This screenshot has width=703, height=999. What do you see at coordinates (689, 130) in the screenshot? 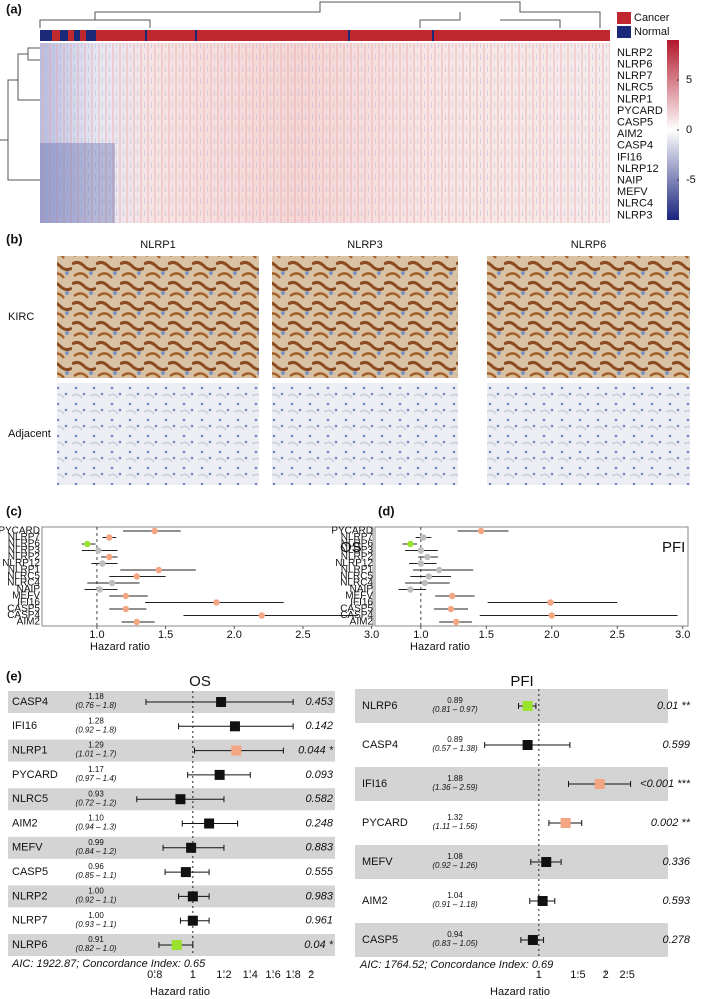
I see `colorbar-tick-label: 0` at bounding box center [689, 130].